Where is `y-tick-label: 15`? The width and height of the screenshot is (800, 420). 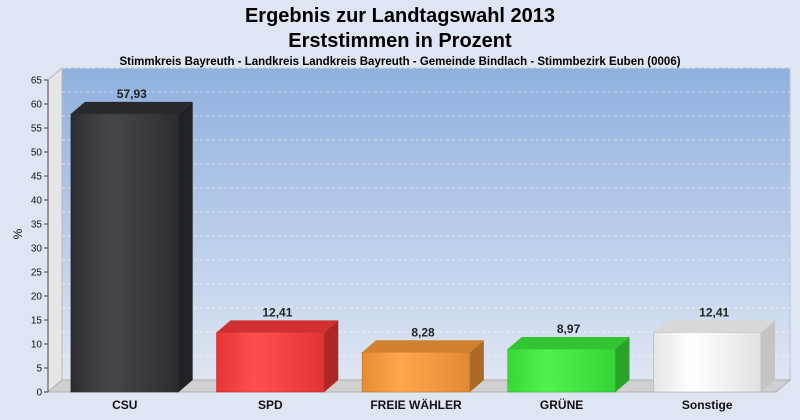
y-tick-label: 15 is located at coordinates (37, 321).